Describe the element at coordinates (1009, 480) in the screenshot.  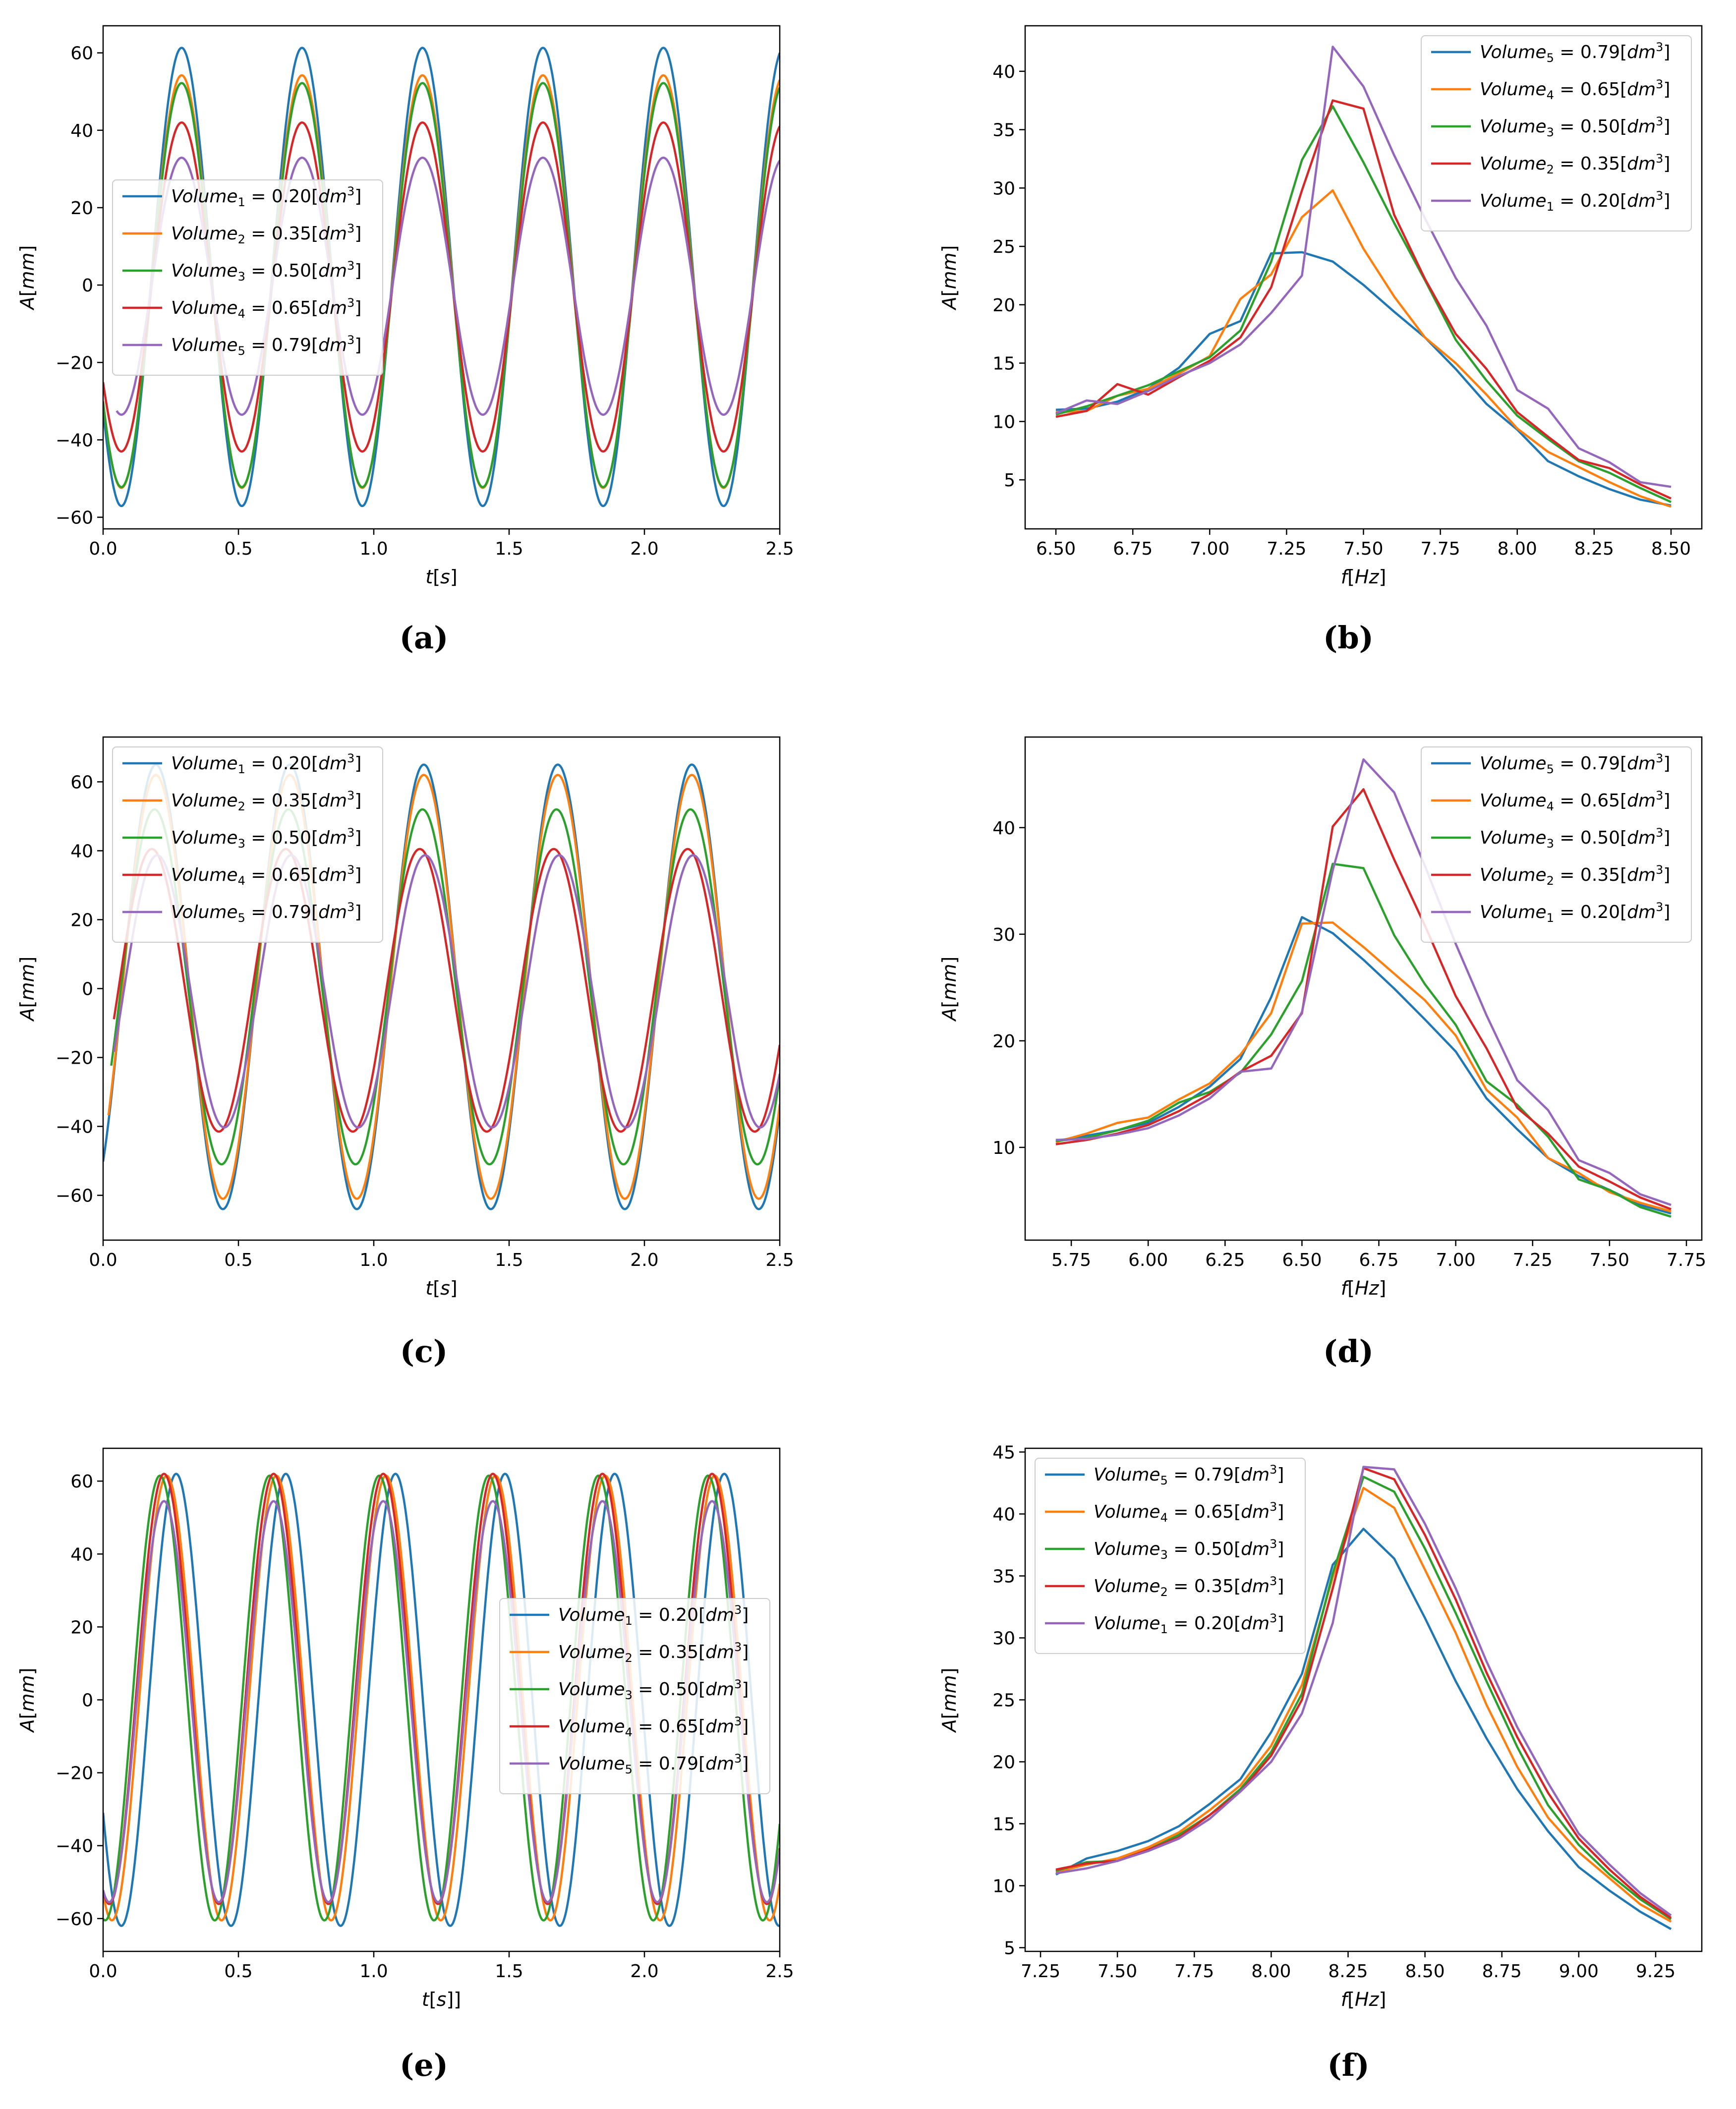
I see `y-tick-label: 5` at that location.